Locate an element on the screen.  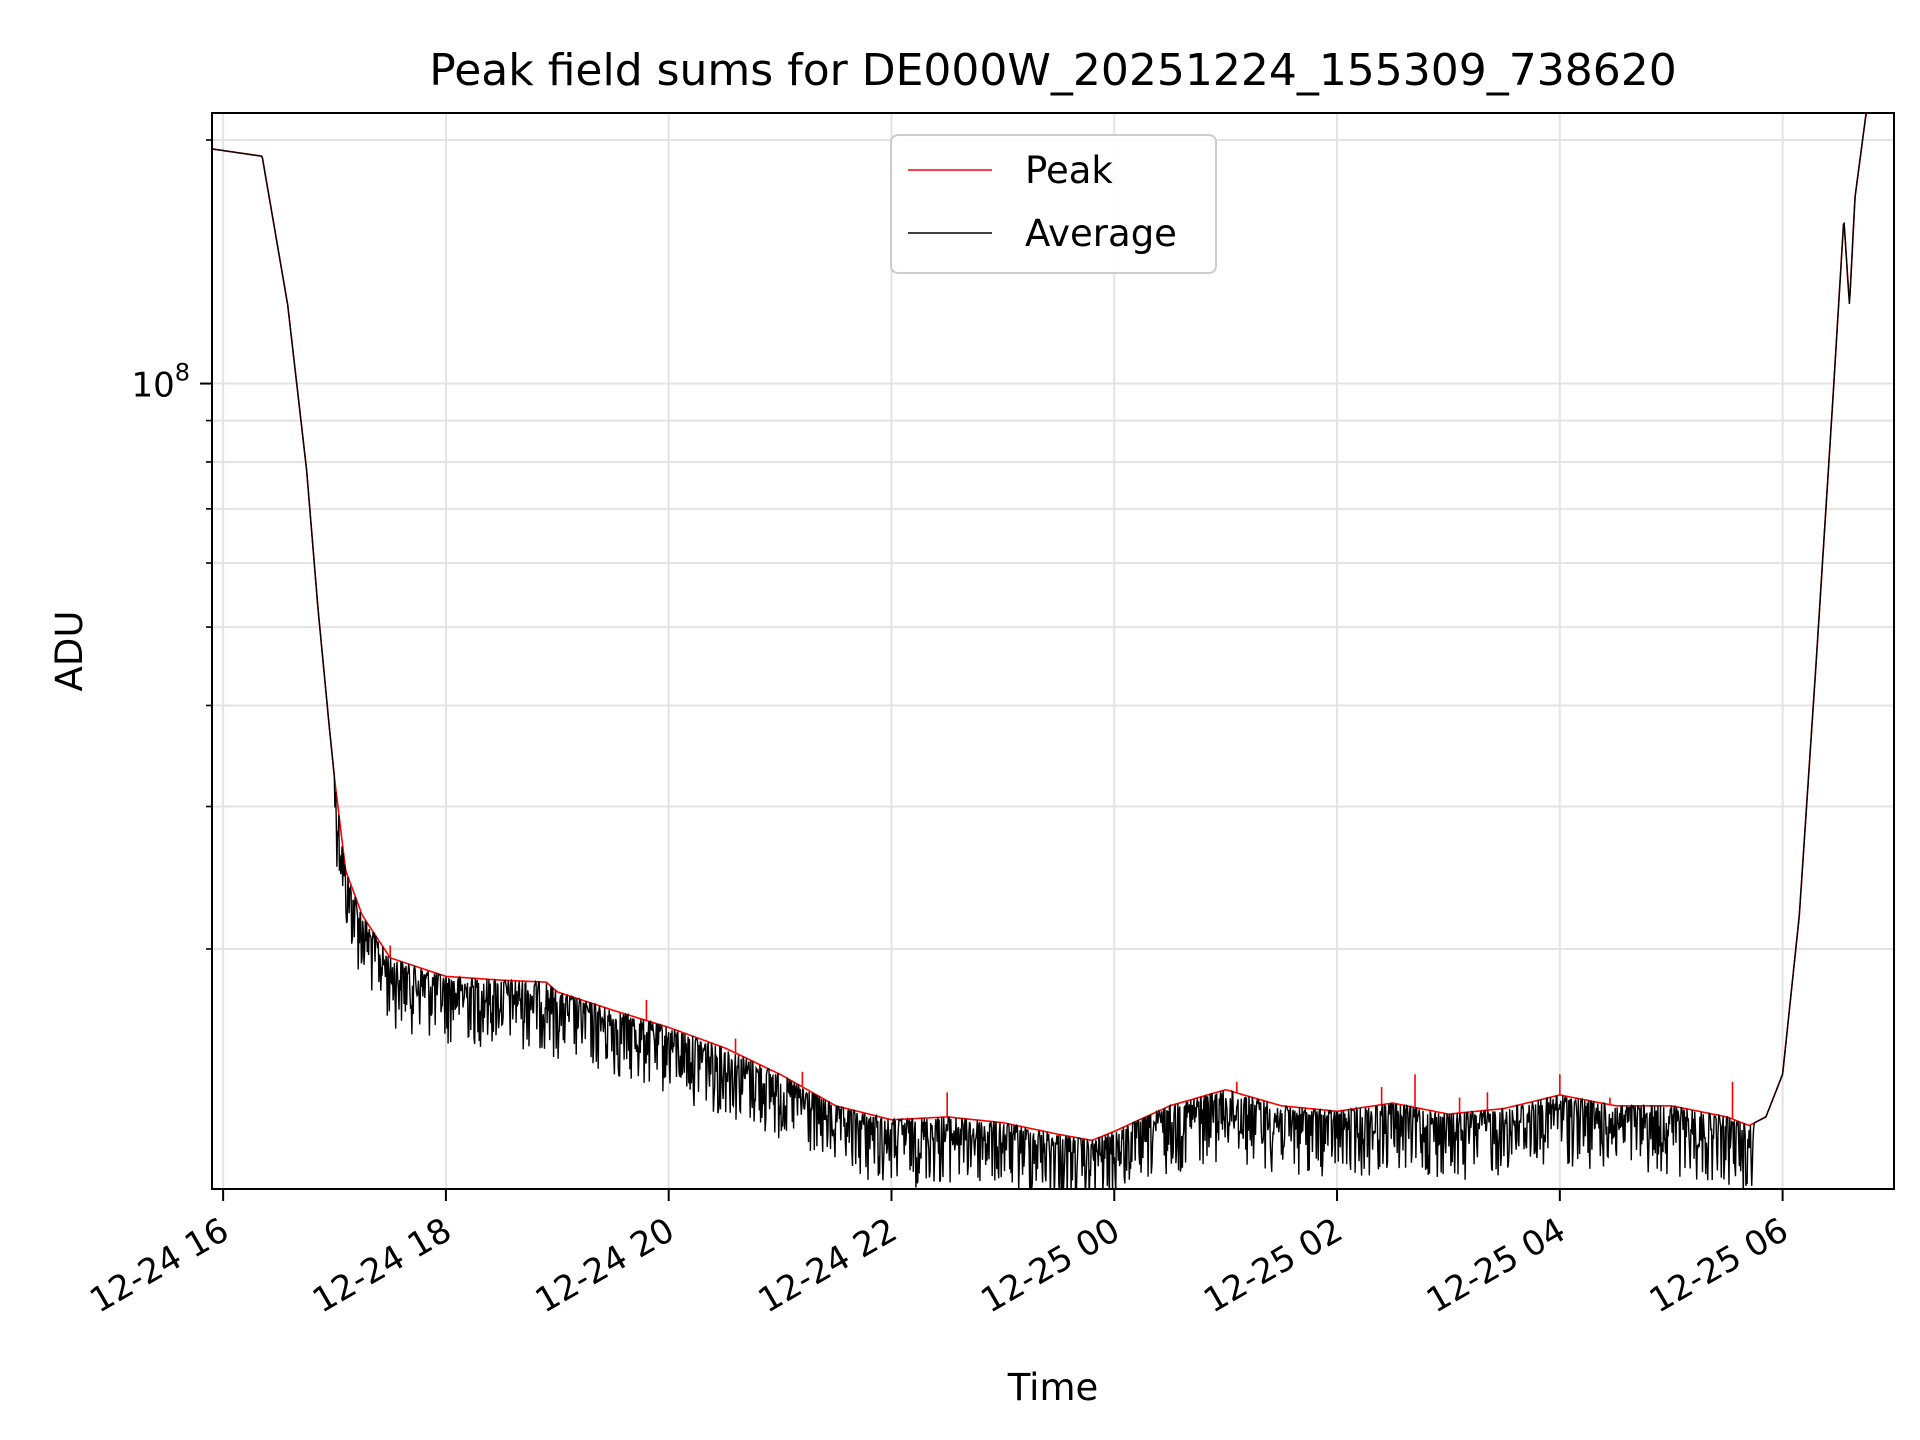
y-axis-label: ADU is located at coordinates (69, 651).